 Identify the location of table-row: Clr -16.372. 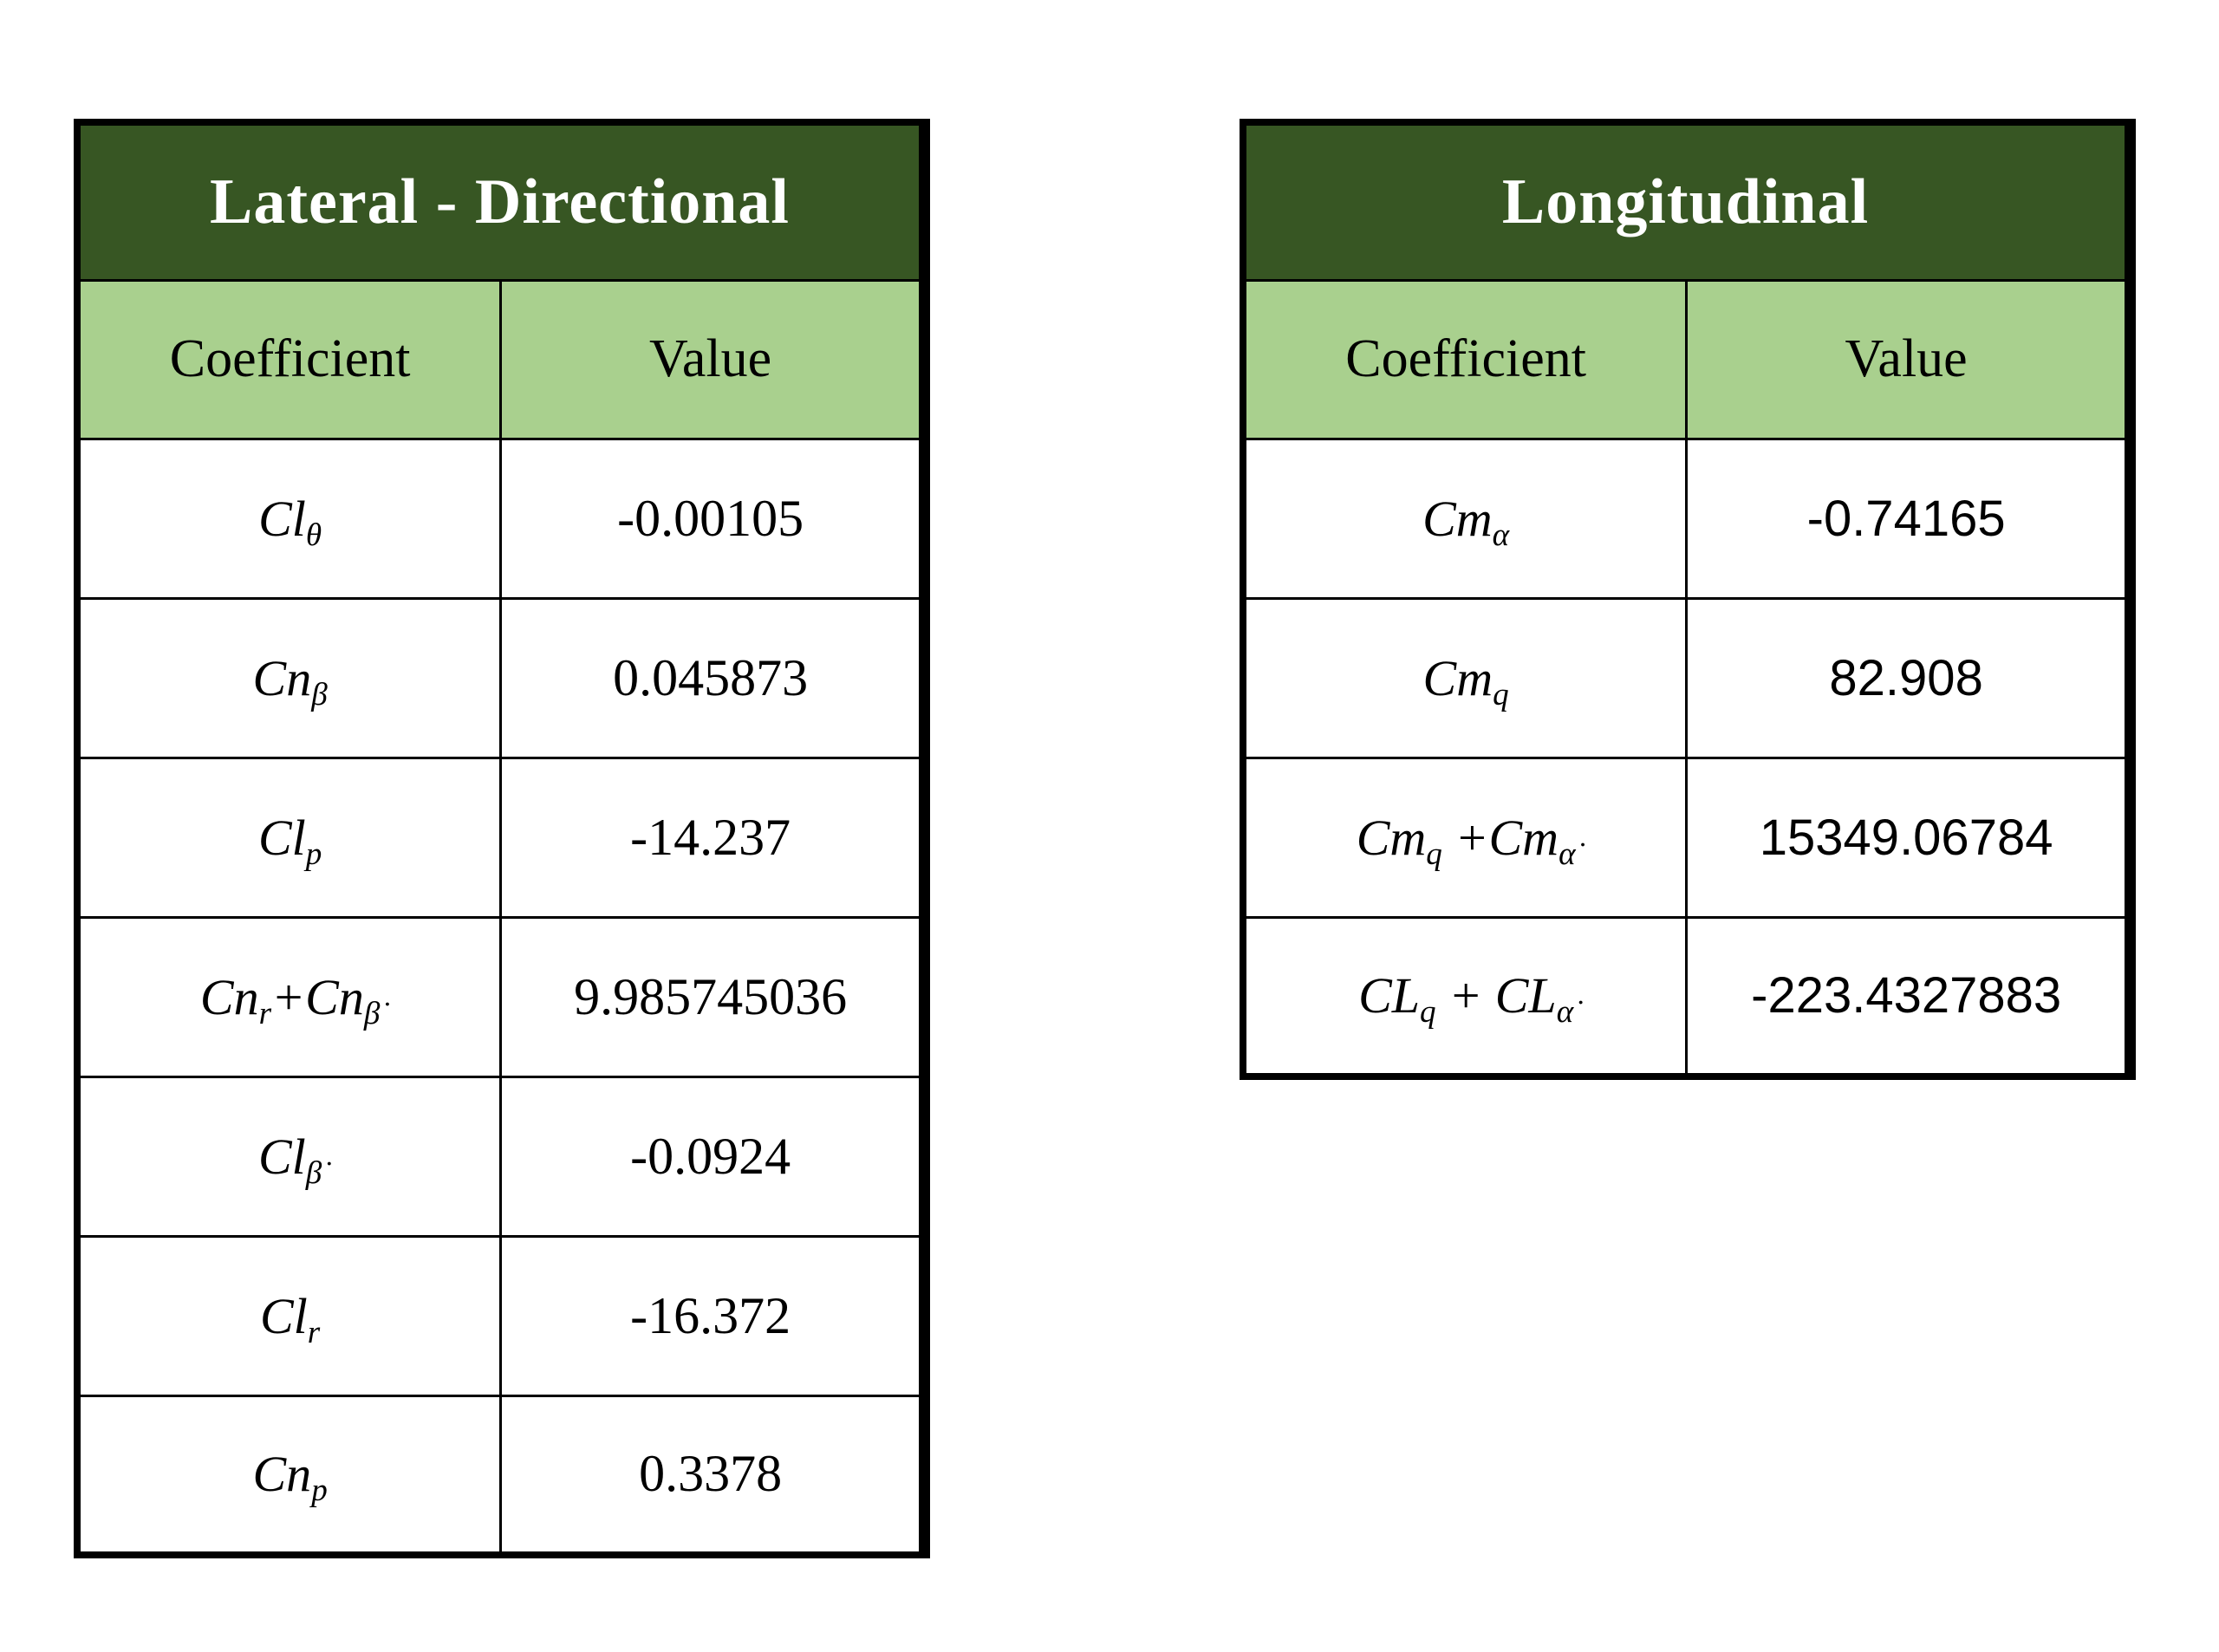
(501, 1315).